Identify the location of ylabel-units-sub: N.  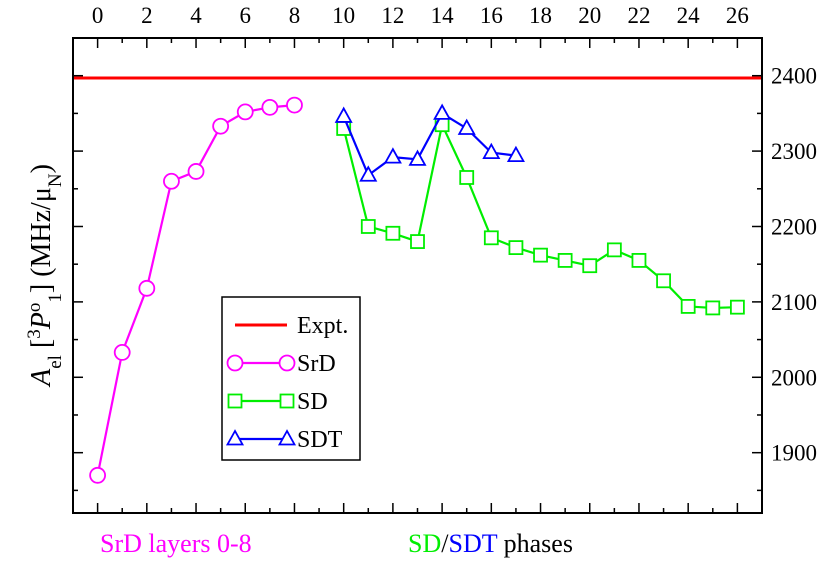
(55, 180).